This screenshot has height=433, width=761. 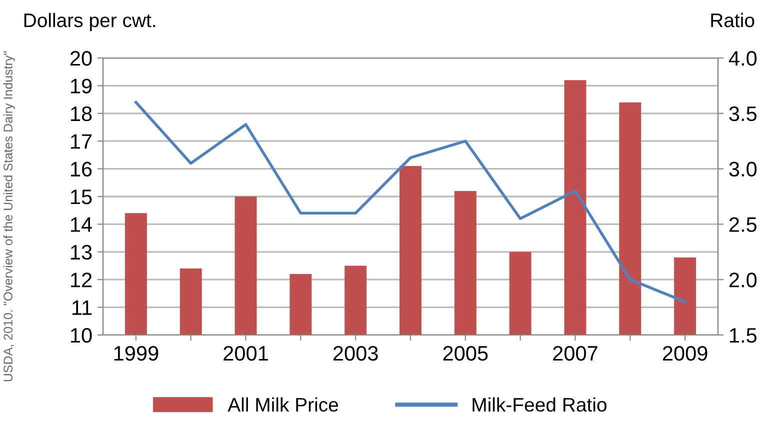 I want to click on x-tick-label: 1999, so click(x=136, y=353).